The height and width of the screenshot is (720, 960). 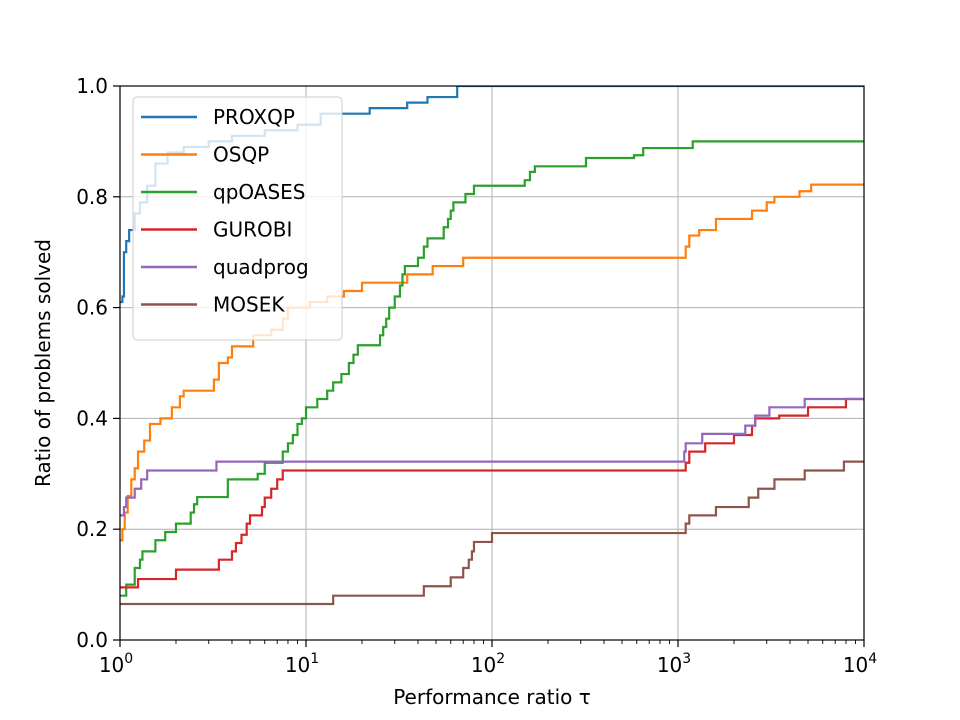 What do you see at coordinates (92, 197) in the screenshot?
I see `y-tick-label: 0.8` at bounding box center [92, 197].